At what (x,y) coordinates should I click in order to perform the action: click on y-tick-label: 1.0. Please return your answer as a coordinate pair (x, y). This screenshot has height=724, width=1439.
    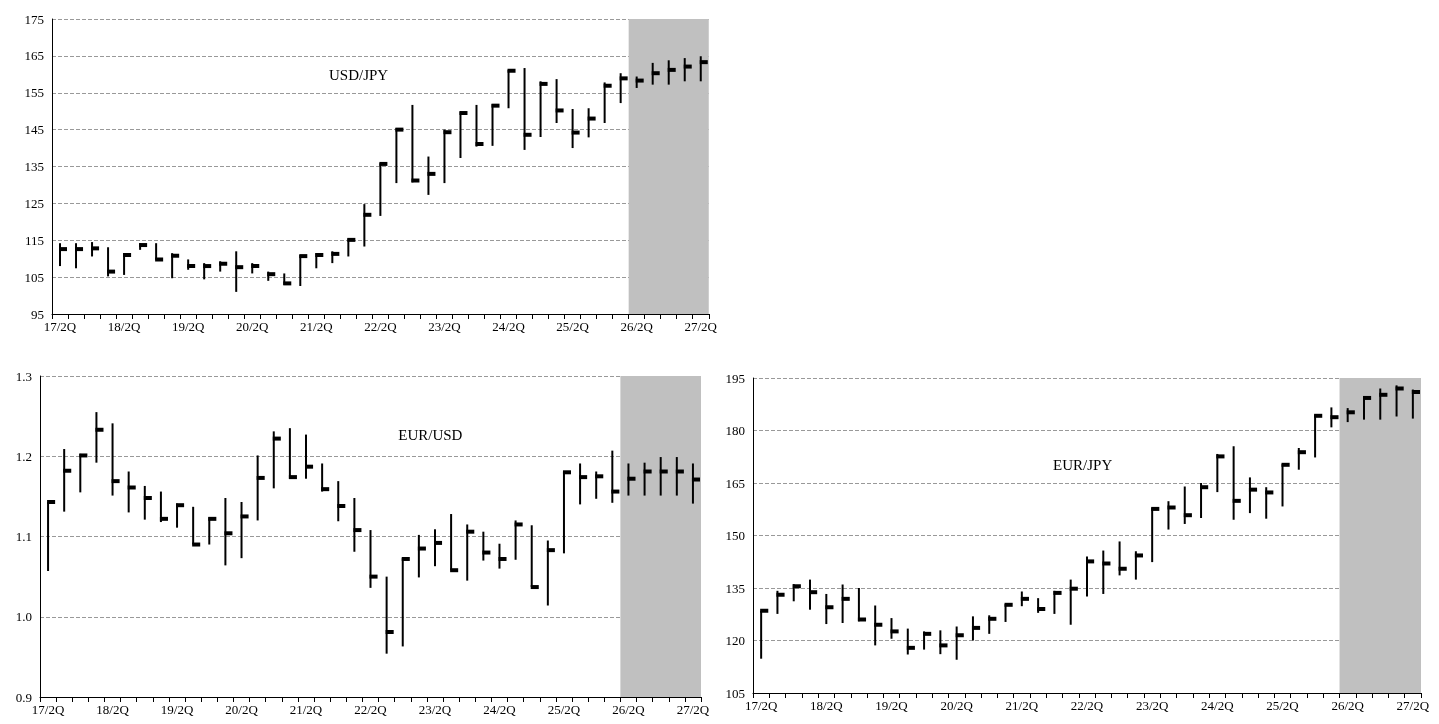
    Looking at the image, I should click on (23, 617).